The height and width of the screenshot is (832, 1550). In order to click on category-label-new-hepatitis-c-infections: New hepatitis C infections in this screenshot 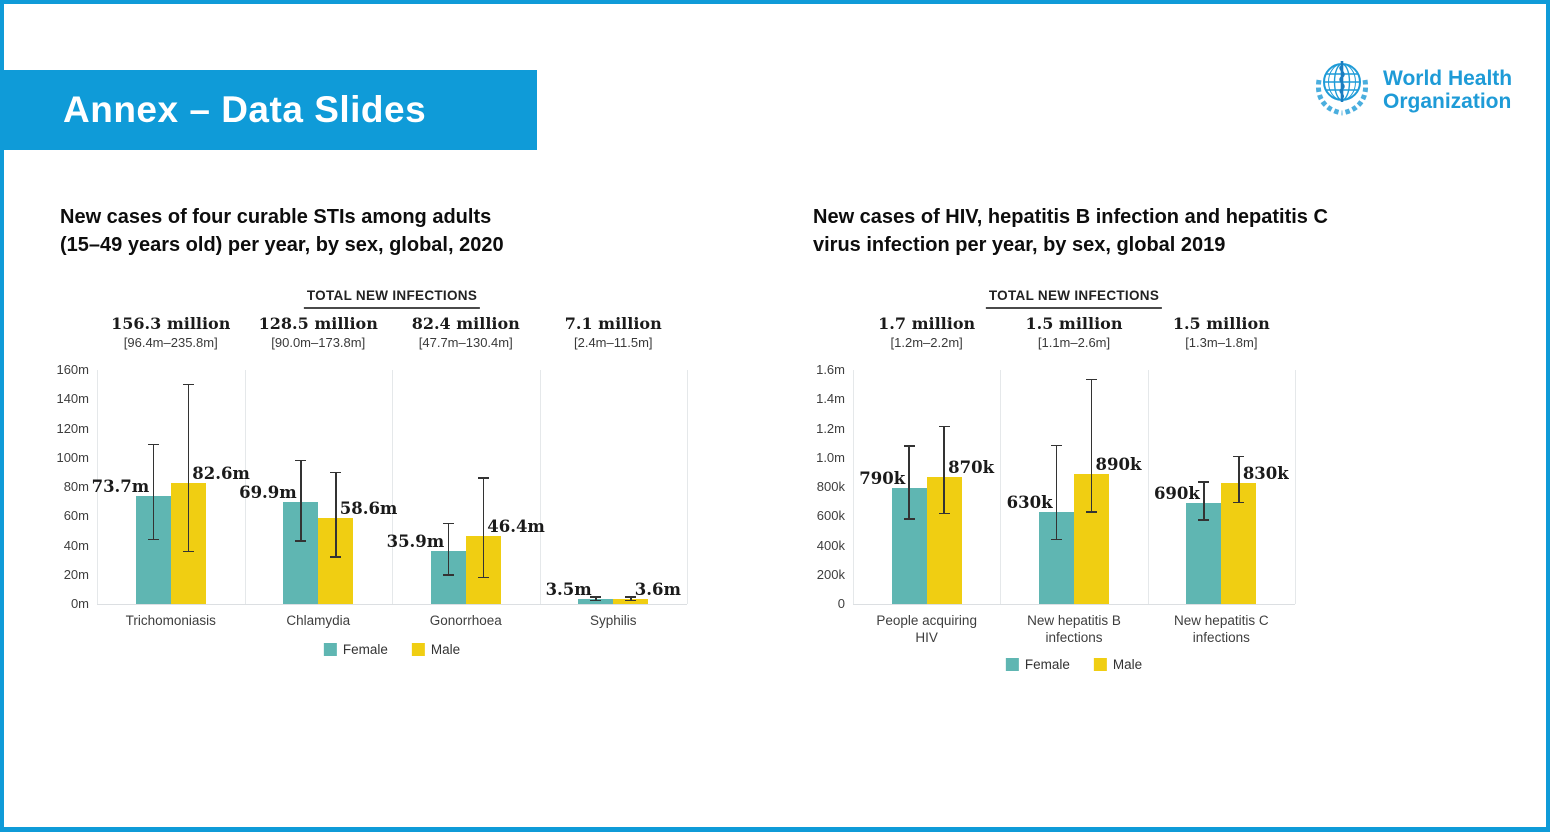, I will do `click(1221, 629)`.